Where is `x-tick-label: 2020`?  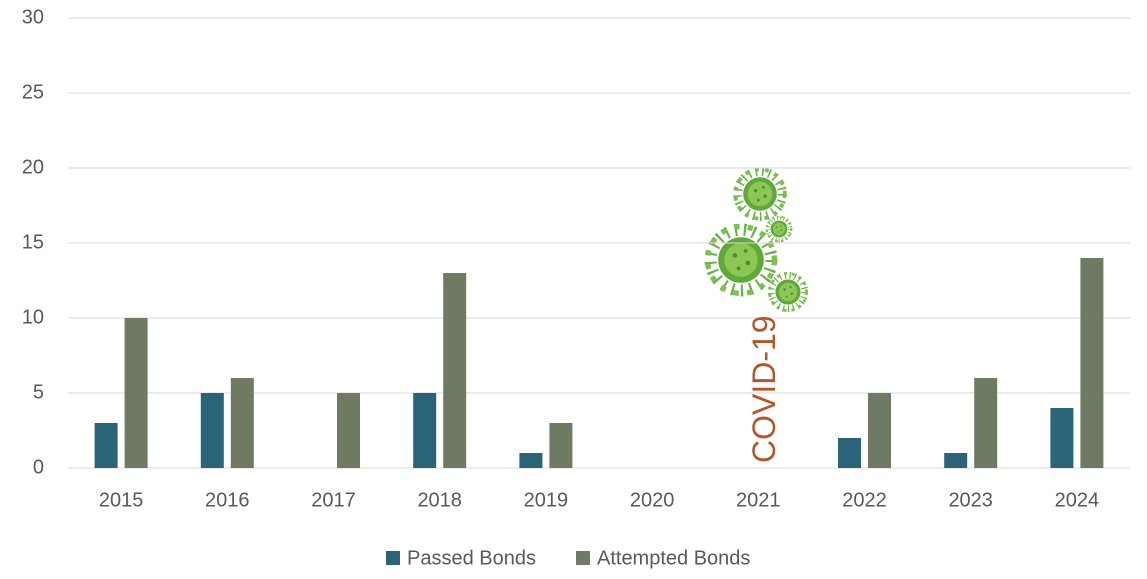
x-tick-label: 2020 is located at coordinates (652, 500).